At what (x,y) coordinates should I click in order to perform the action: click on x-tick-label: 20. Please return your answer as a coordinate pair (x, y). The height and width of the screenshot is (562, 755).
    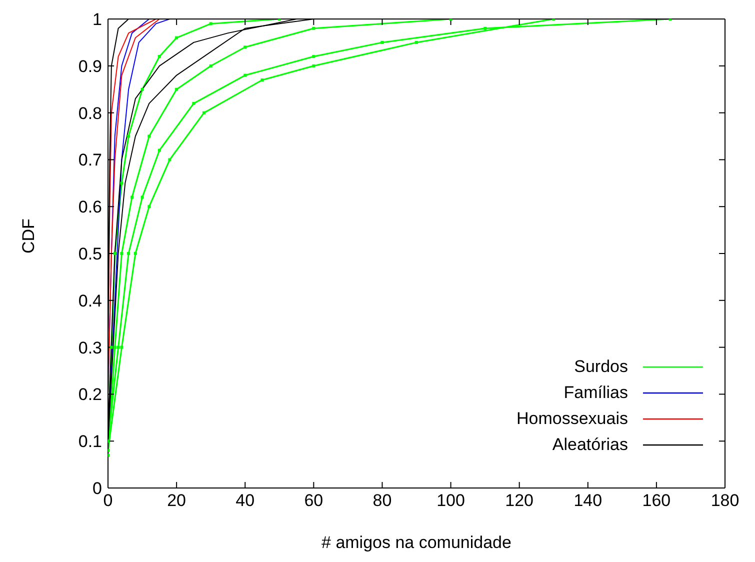
    Looking at the image, I should click on (176, 500).